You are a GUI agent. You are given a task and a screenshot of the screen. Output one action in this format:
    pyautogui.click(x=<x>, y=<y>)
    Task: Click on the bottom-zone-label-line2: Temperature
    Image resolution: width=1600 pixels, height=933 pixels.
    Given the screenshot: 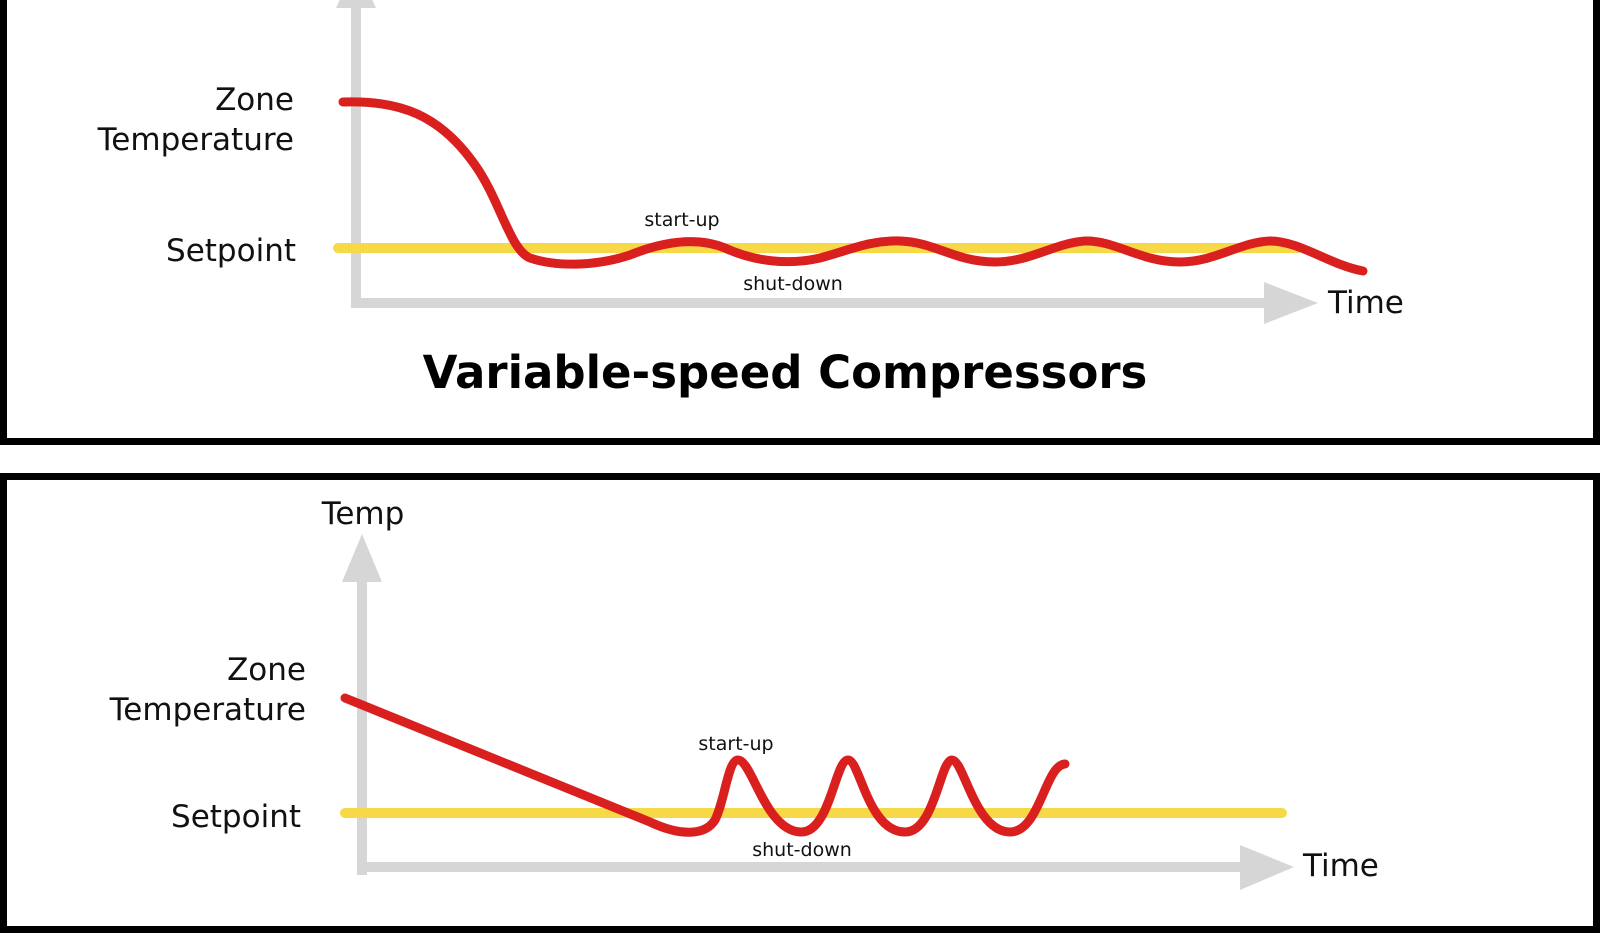 What is the action you would take?
    pyautogui.click(x=207, y=710)
    